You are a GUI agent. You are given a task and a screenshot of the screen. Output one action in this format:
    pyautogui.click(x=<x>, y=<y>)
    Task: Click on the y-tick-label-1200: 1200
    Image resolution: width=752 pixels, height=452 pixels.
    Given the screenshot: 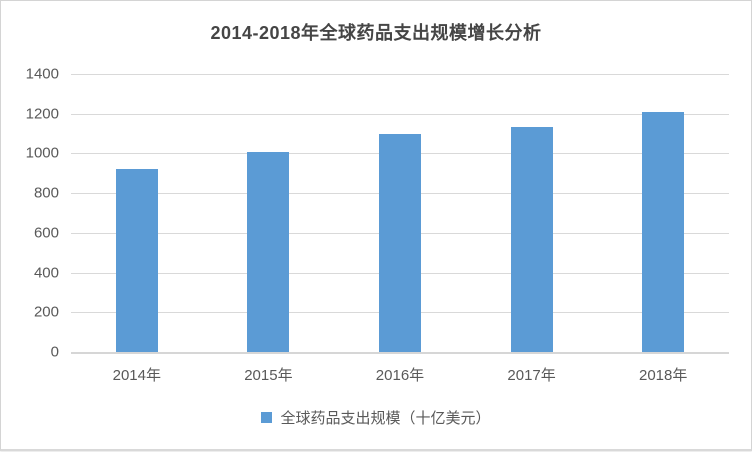 What is the action you would take?
    pyautogui.click(x=42, y=114)
    